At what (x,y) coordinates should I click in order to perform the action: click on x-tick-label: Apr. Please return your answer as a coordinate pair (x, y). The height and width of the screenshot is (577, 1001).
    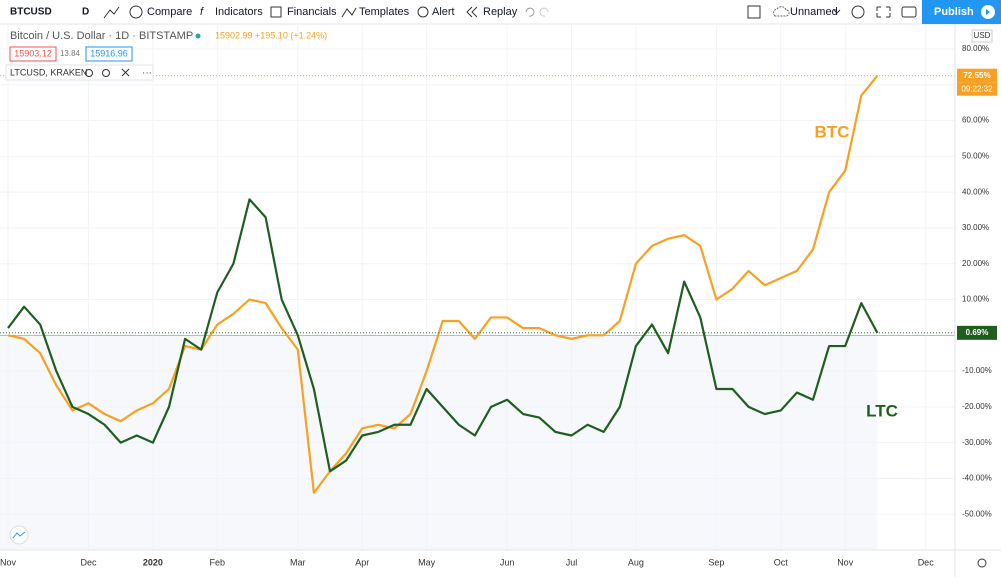
    Looking at the image, I should click on (362, 562).